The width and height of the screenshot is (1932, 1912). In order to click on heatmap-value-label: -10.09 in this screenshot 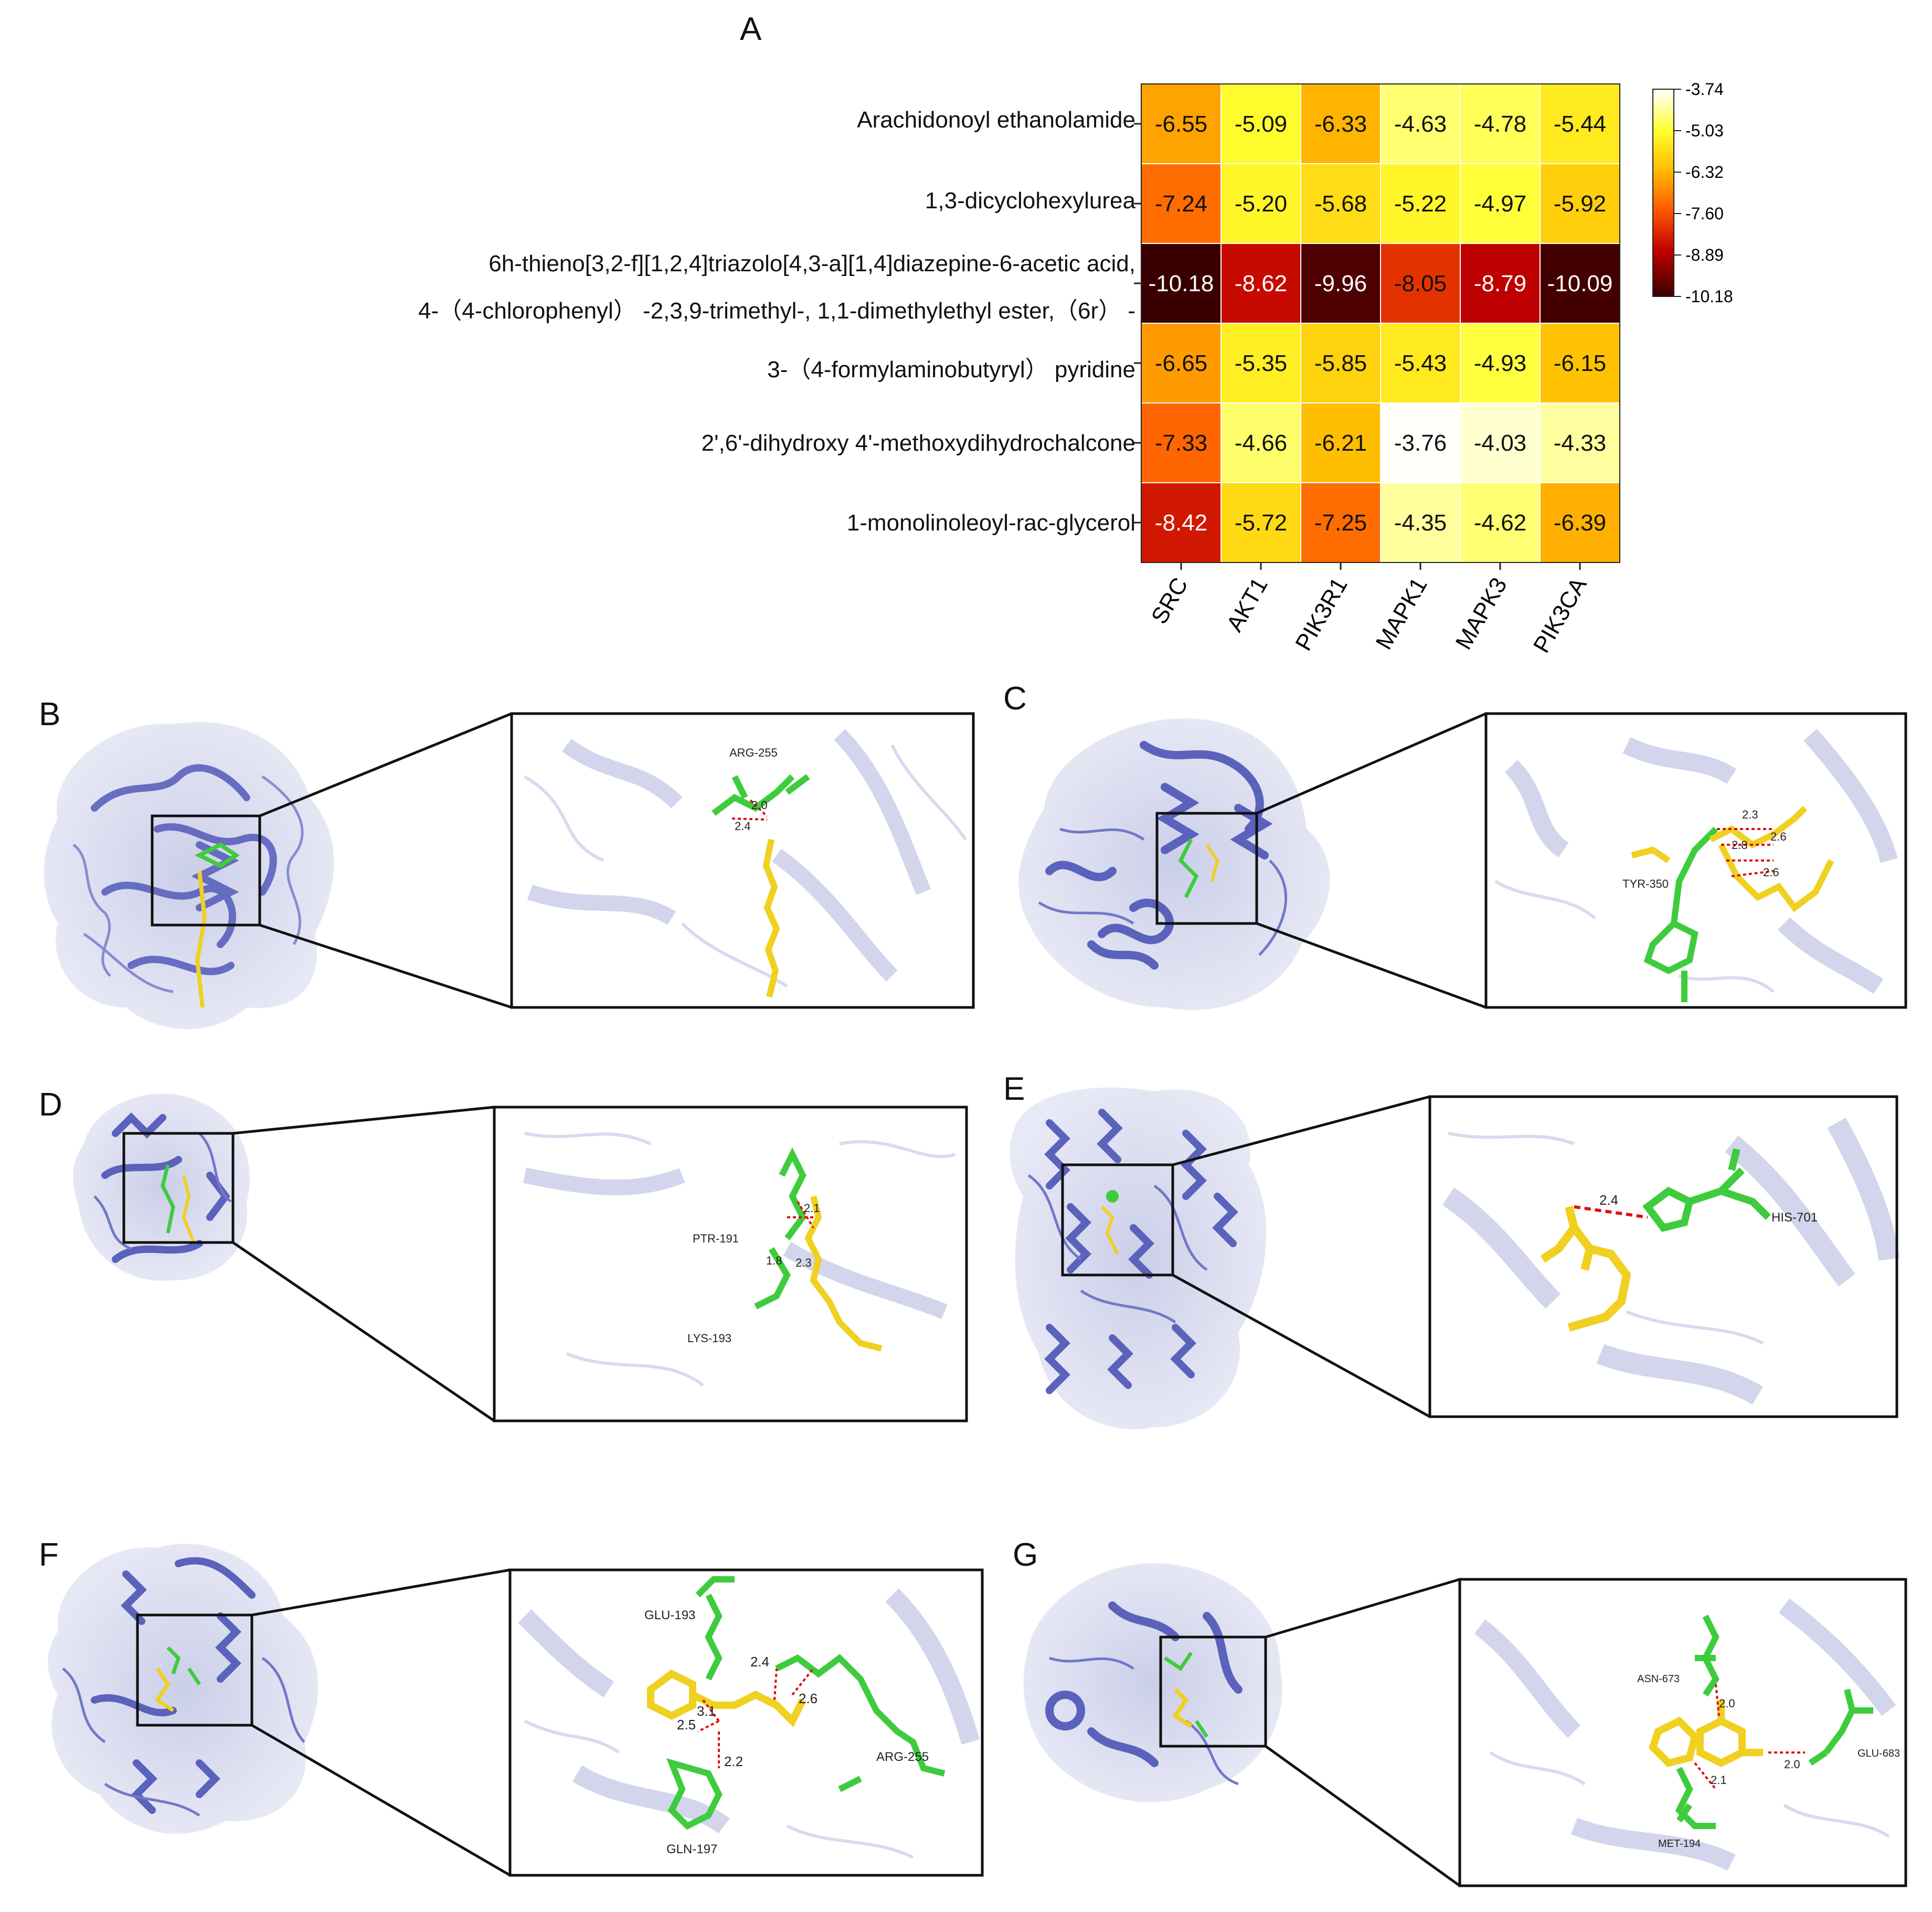, I will do `click(1580, 283)`.